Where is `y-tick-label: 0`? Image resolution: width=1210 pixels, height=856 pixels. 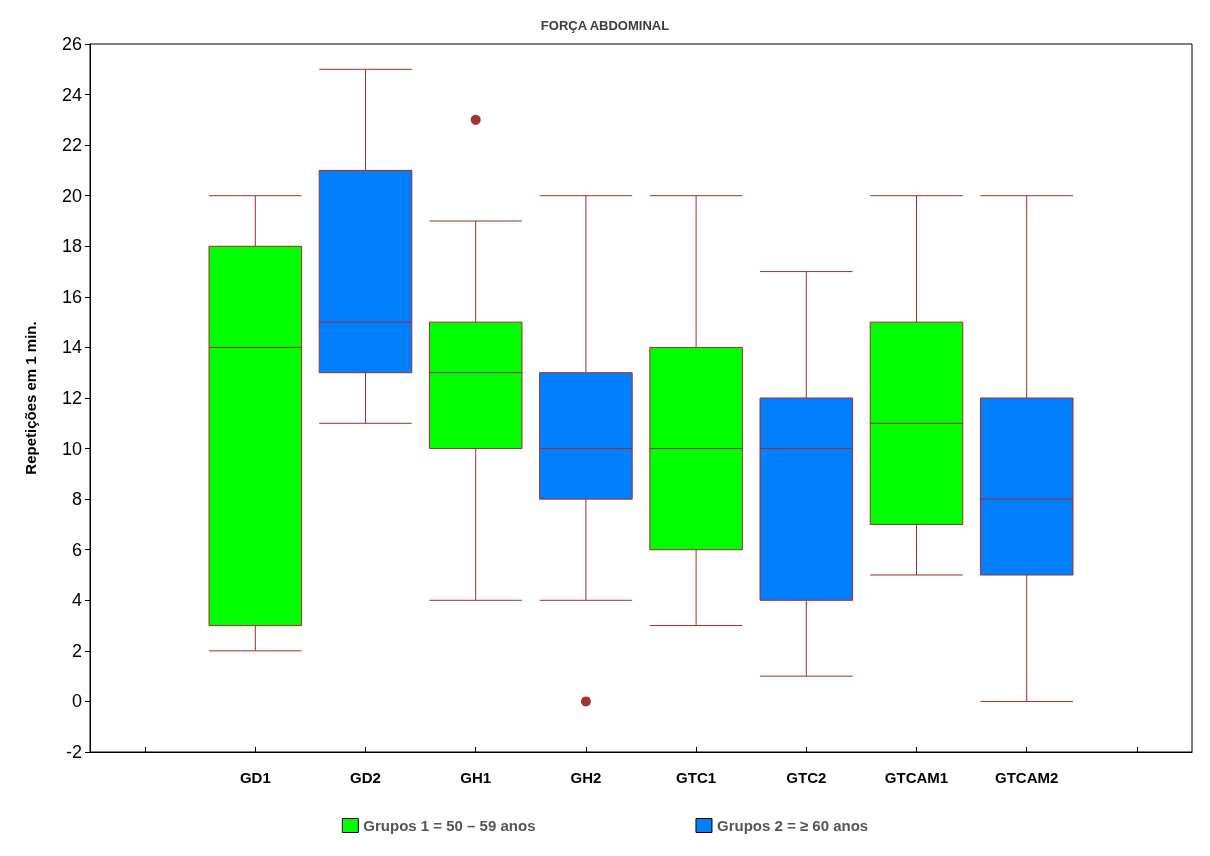 y-tick-label: 0 is located at coordinates (76, 701).